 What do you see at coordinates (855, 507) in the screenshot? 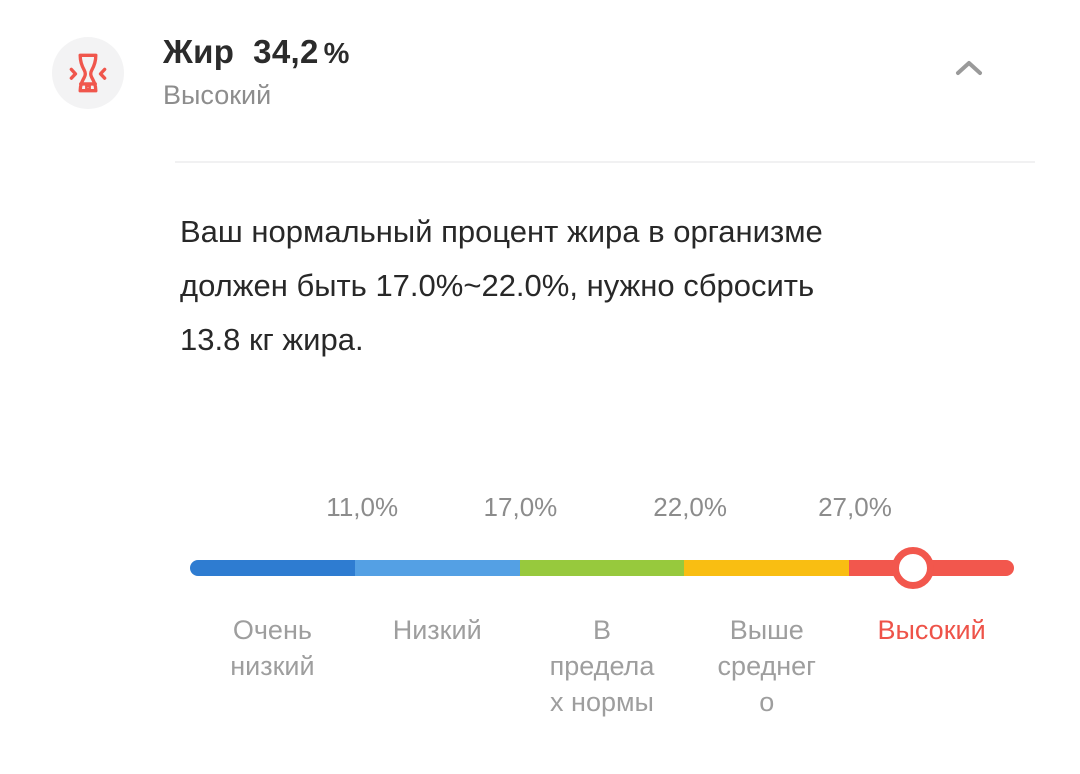
I see `gauge-tick: 27,0%` at bounding box center [855, 507].